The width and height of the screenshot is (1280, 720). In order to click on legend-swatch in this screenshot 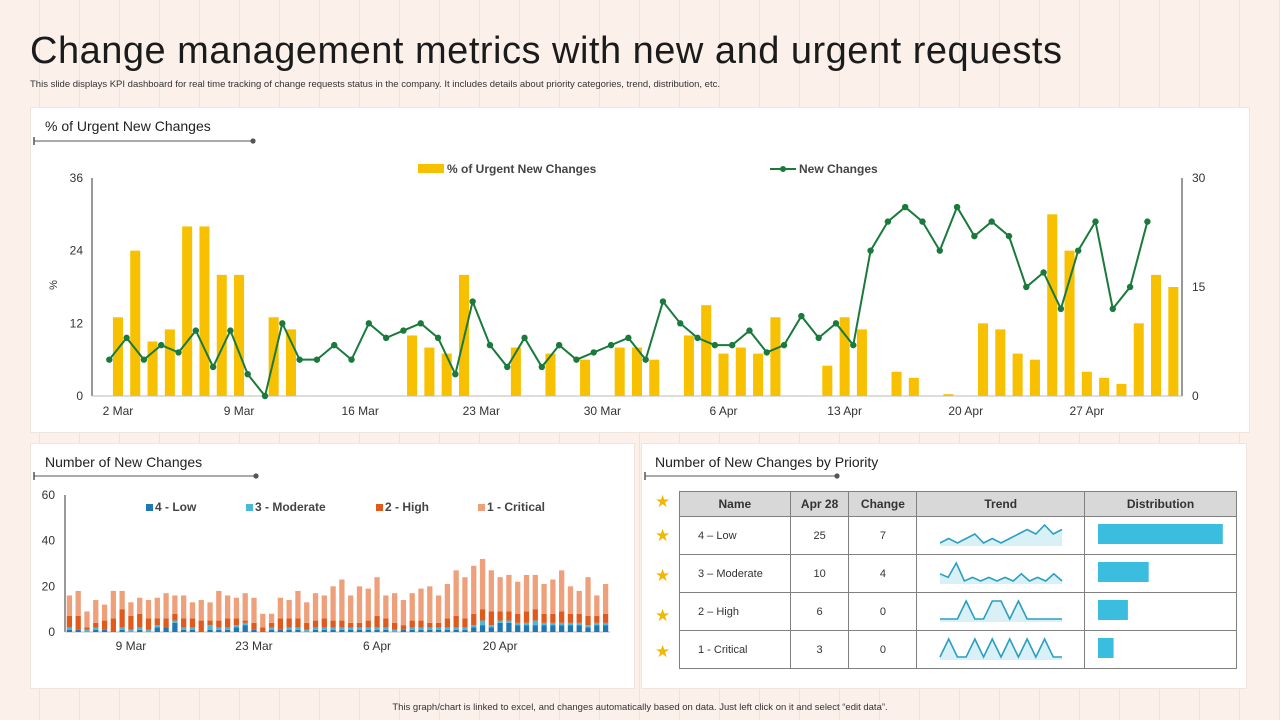, I will do `click(379, 507)`.